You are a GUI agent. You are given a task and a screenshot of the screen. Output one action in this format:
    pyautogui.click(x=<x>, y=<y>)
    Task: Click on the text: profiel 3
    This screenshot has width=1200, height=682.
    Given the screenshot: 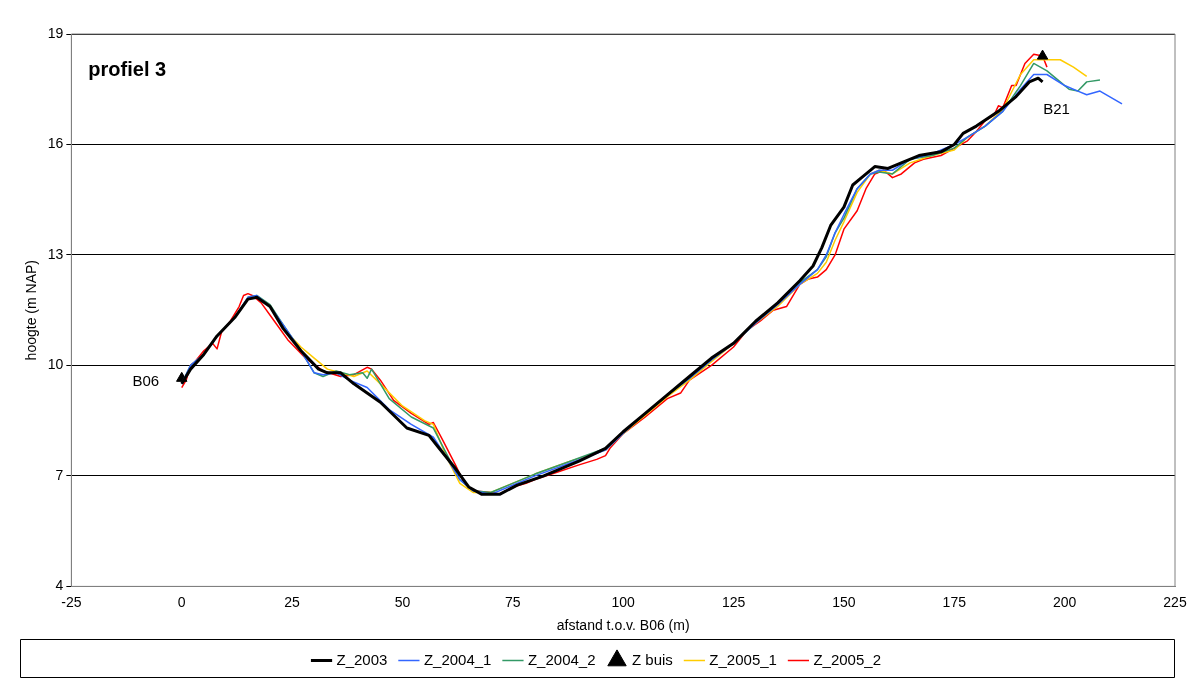 What is the action you would take?
    pyautogui.click(x=127, y=68)
    